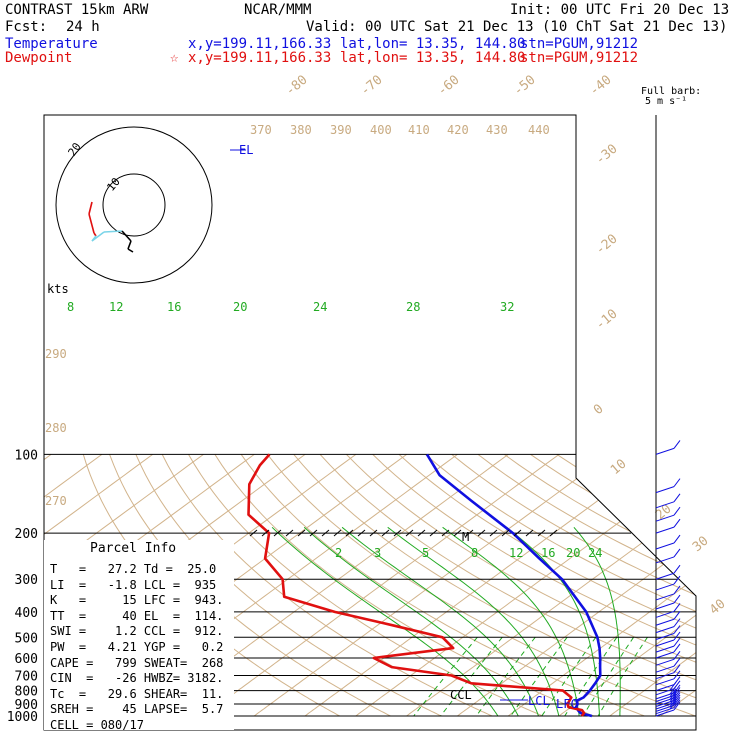 This screenshot has width=740, height=740. I want to click on isotherm-label: -30, so click(607, 154).